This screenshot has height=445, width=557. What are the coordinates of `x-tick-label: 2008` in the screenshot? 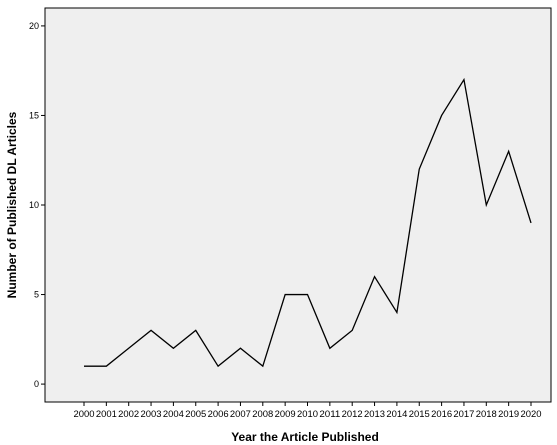 It's located at (262, 414).